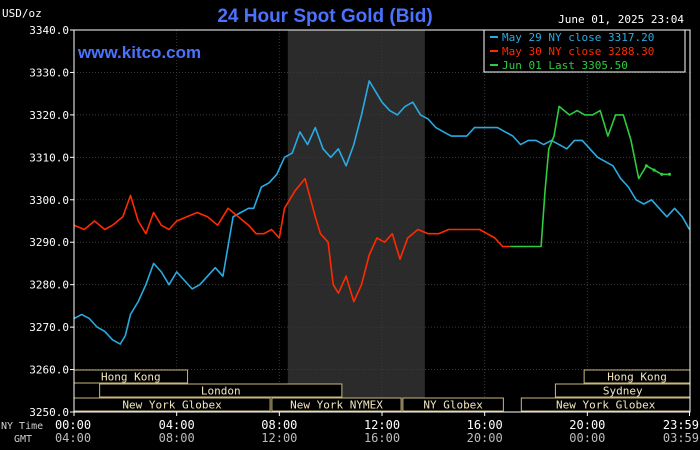 This screenshot has height=450, width=700. What do you see at coordinates (177, 438) in the screenshot?
I see `x-tick-label-gmt: 08:00` at bounding box center [177, 438].